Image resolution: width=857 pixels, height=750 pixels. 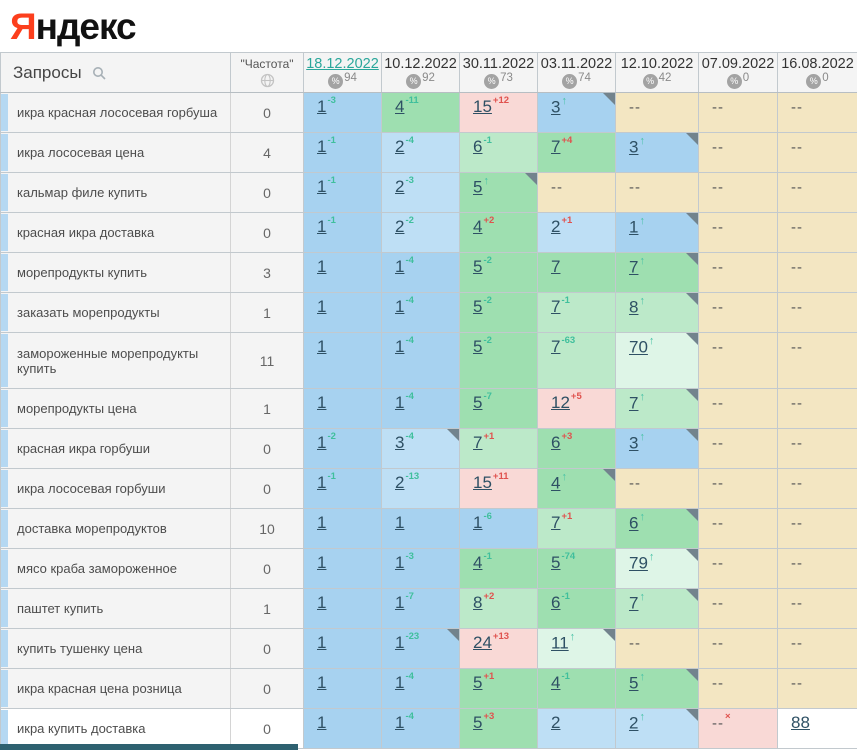 I want to click on query-cell: икра лососевая горбуши, so click(x=115, y=488).